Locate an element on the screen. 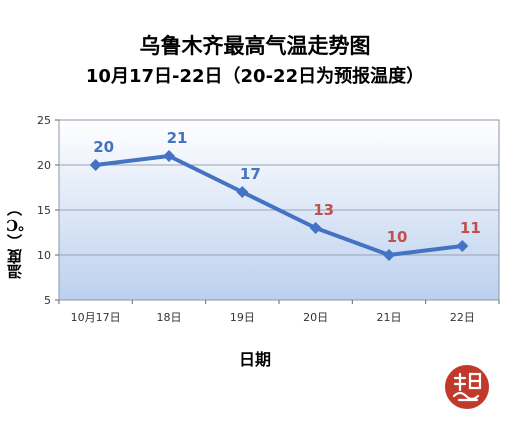  data-label: 17 is located at coordinates (250, 174).